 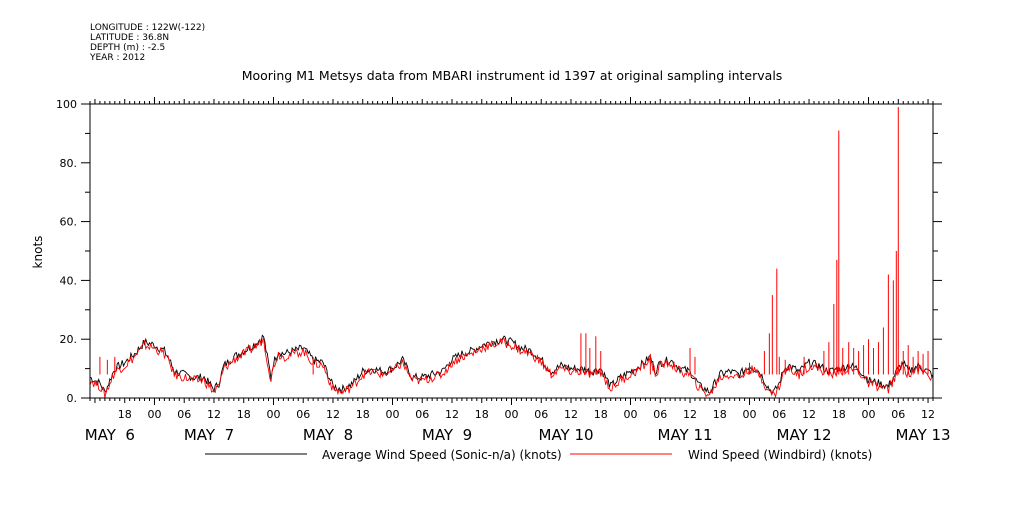 What do you see at coordinates (69, 163) in the screenshot?
I see `y-tick-label: 80.` at bounding box center [69, 163].